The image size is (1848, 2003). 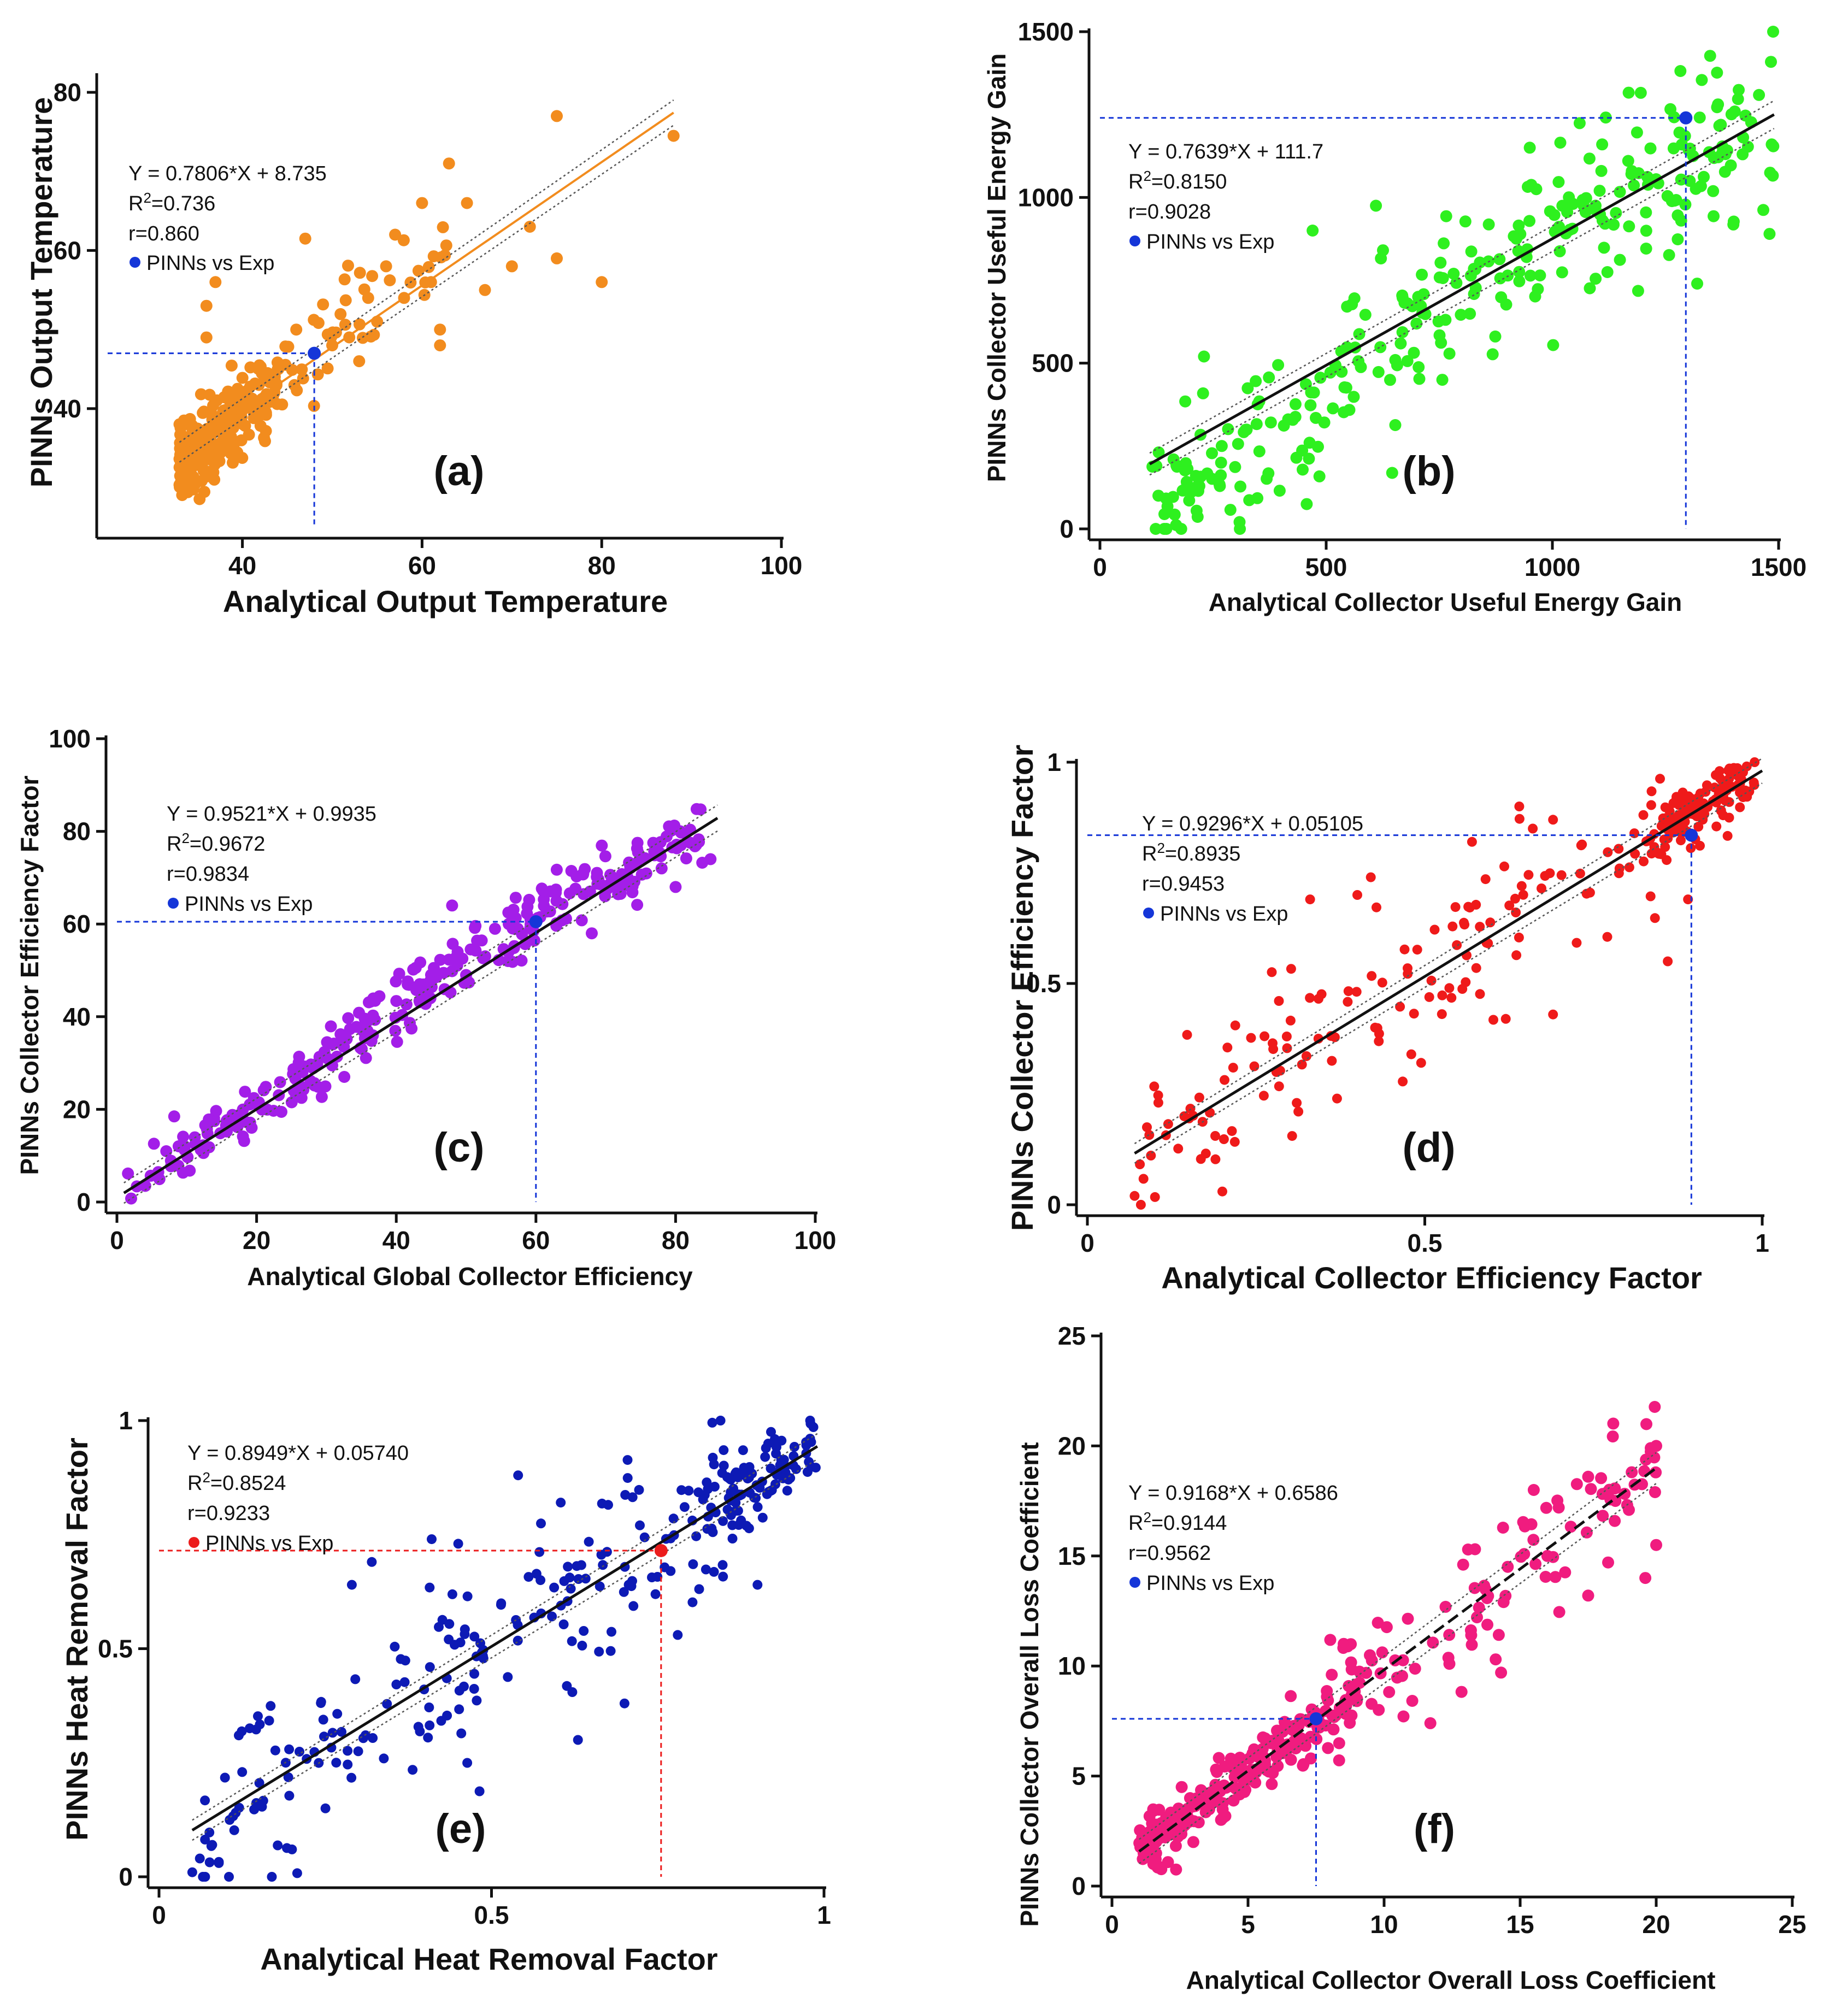 I want to click on legend-marker, so click(x=135, y=262).